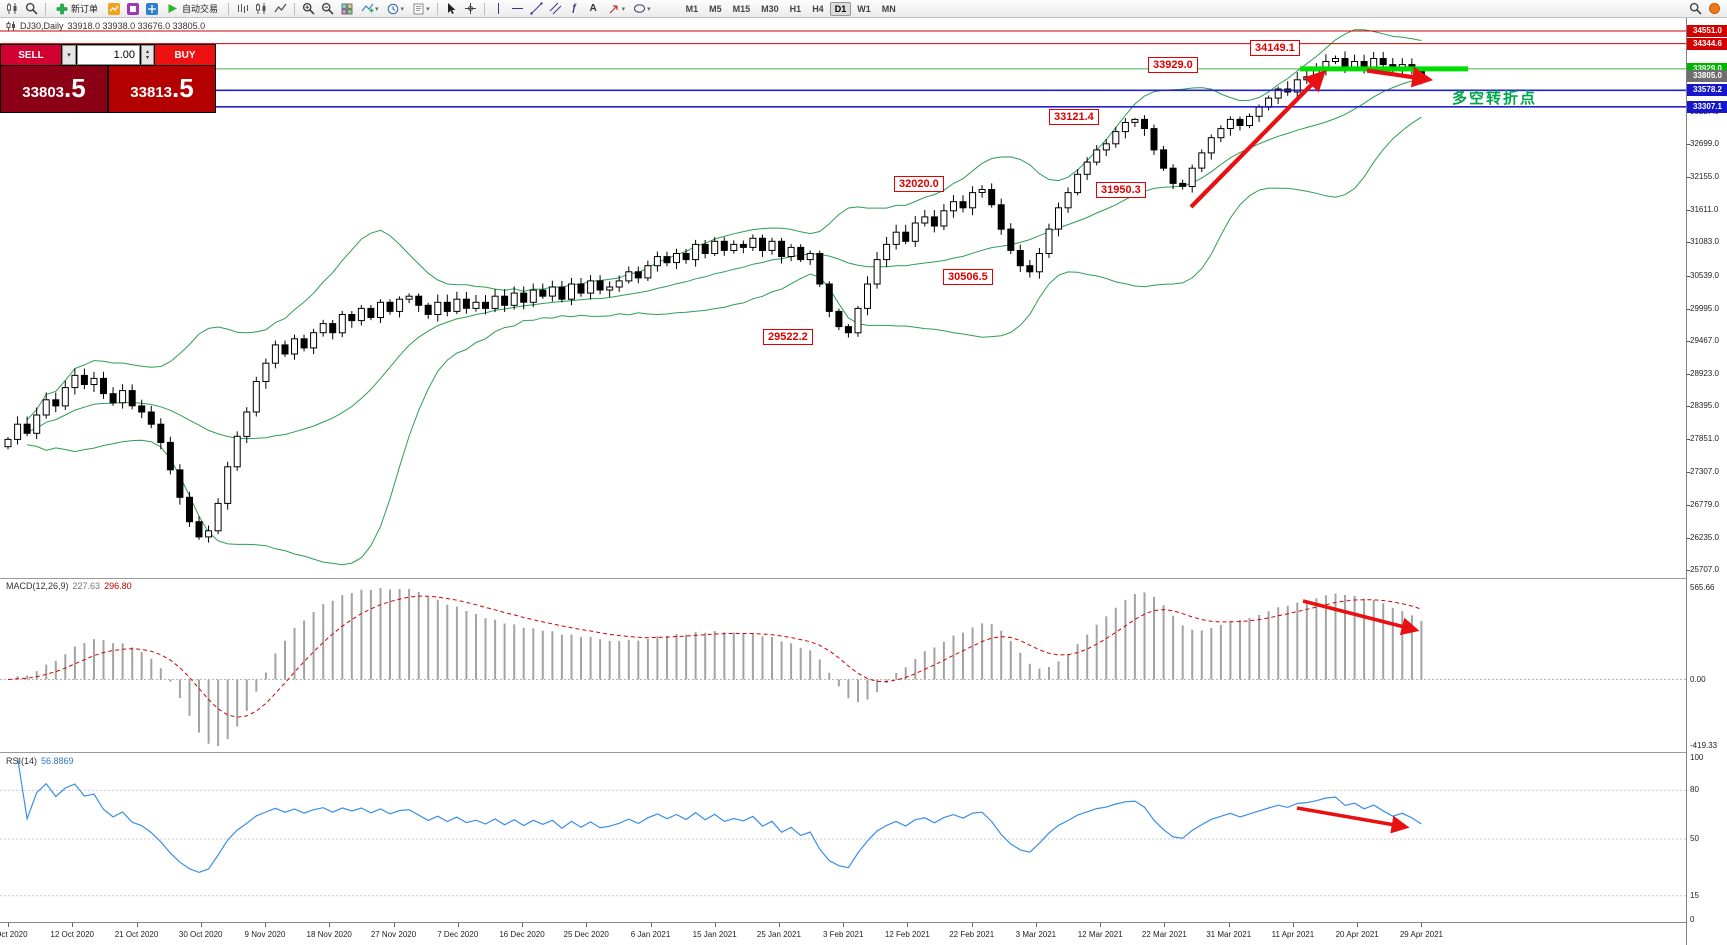 This screenshot has height=945, width=1727. I want to click on date-label: 30 Oct 2020, so click(200, 934).